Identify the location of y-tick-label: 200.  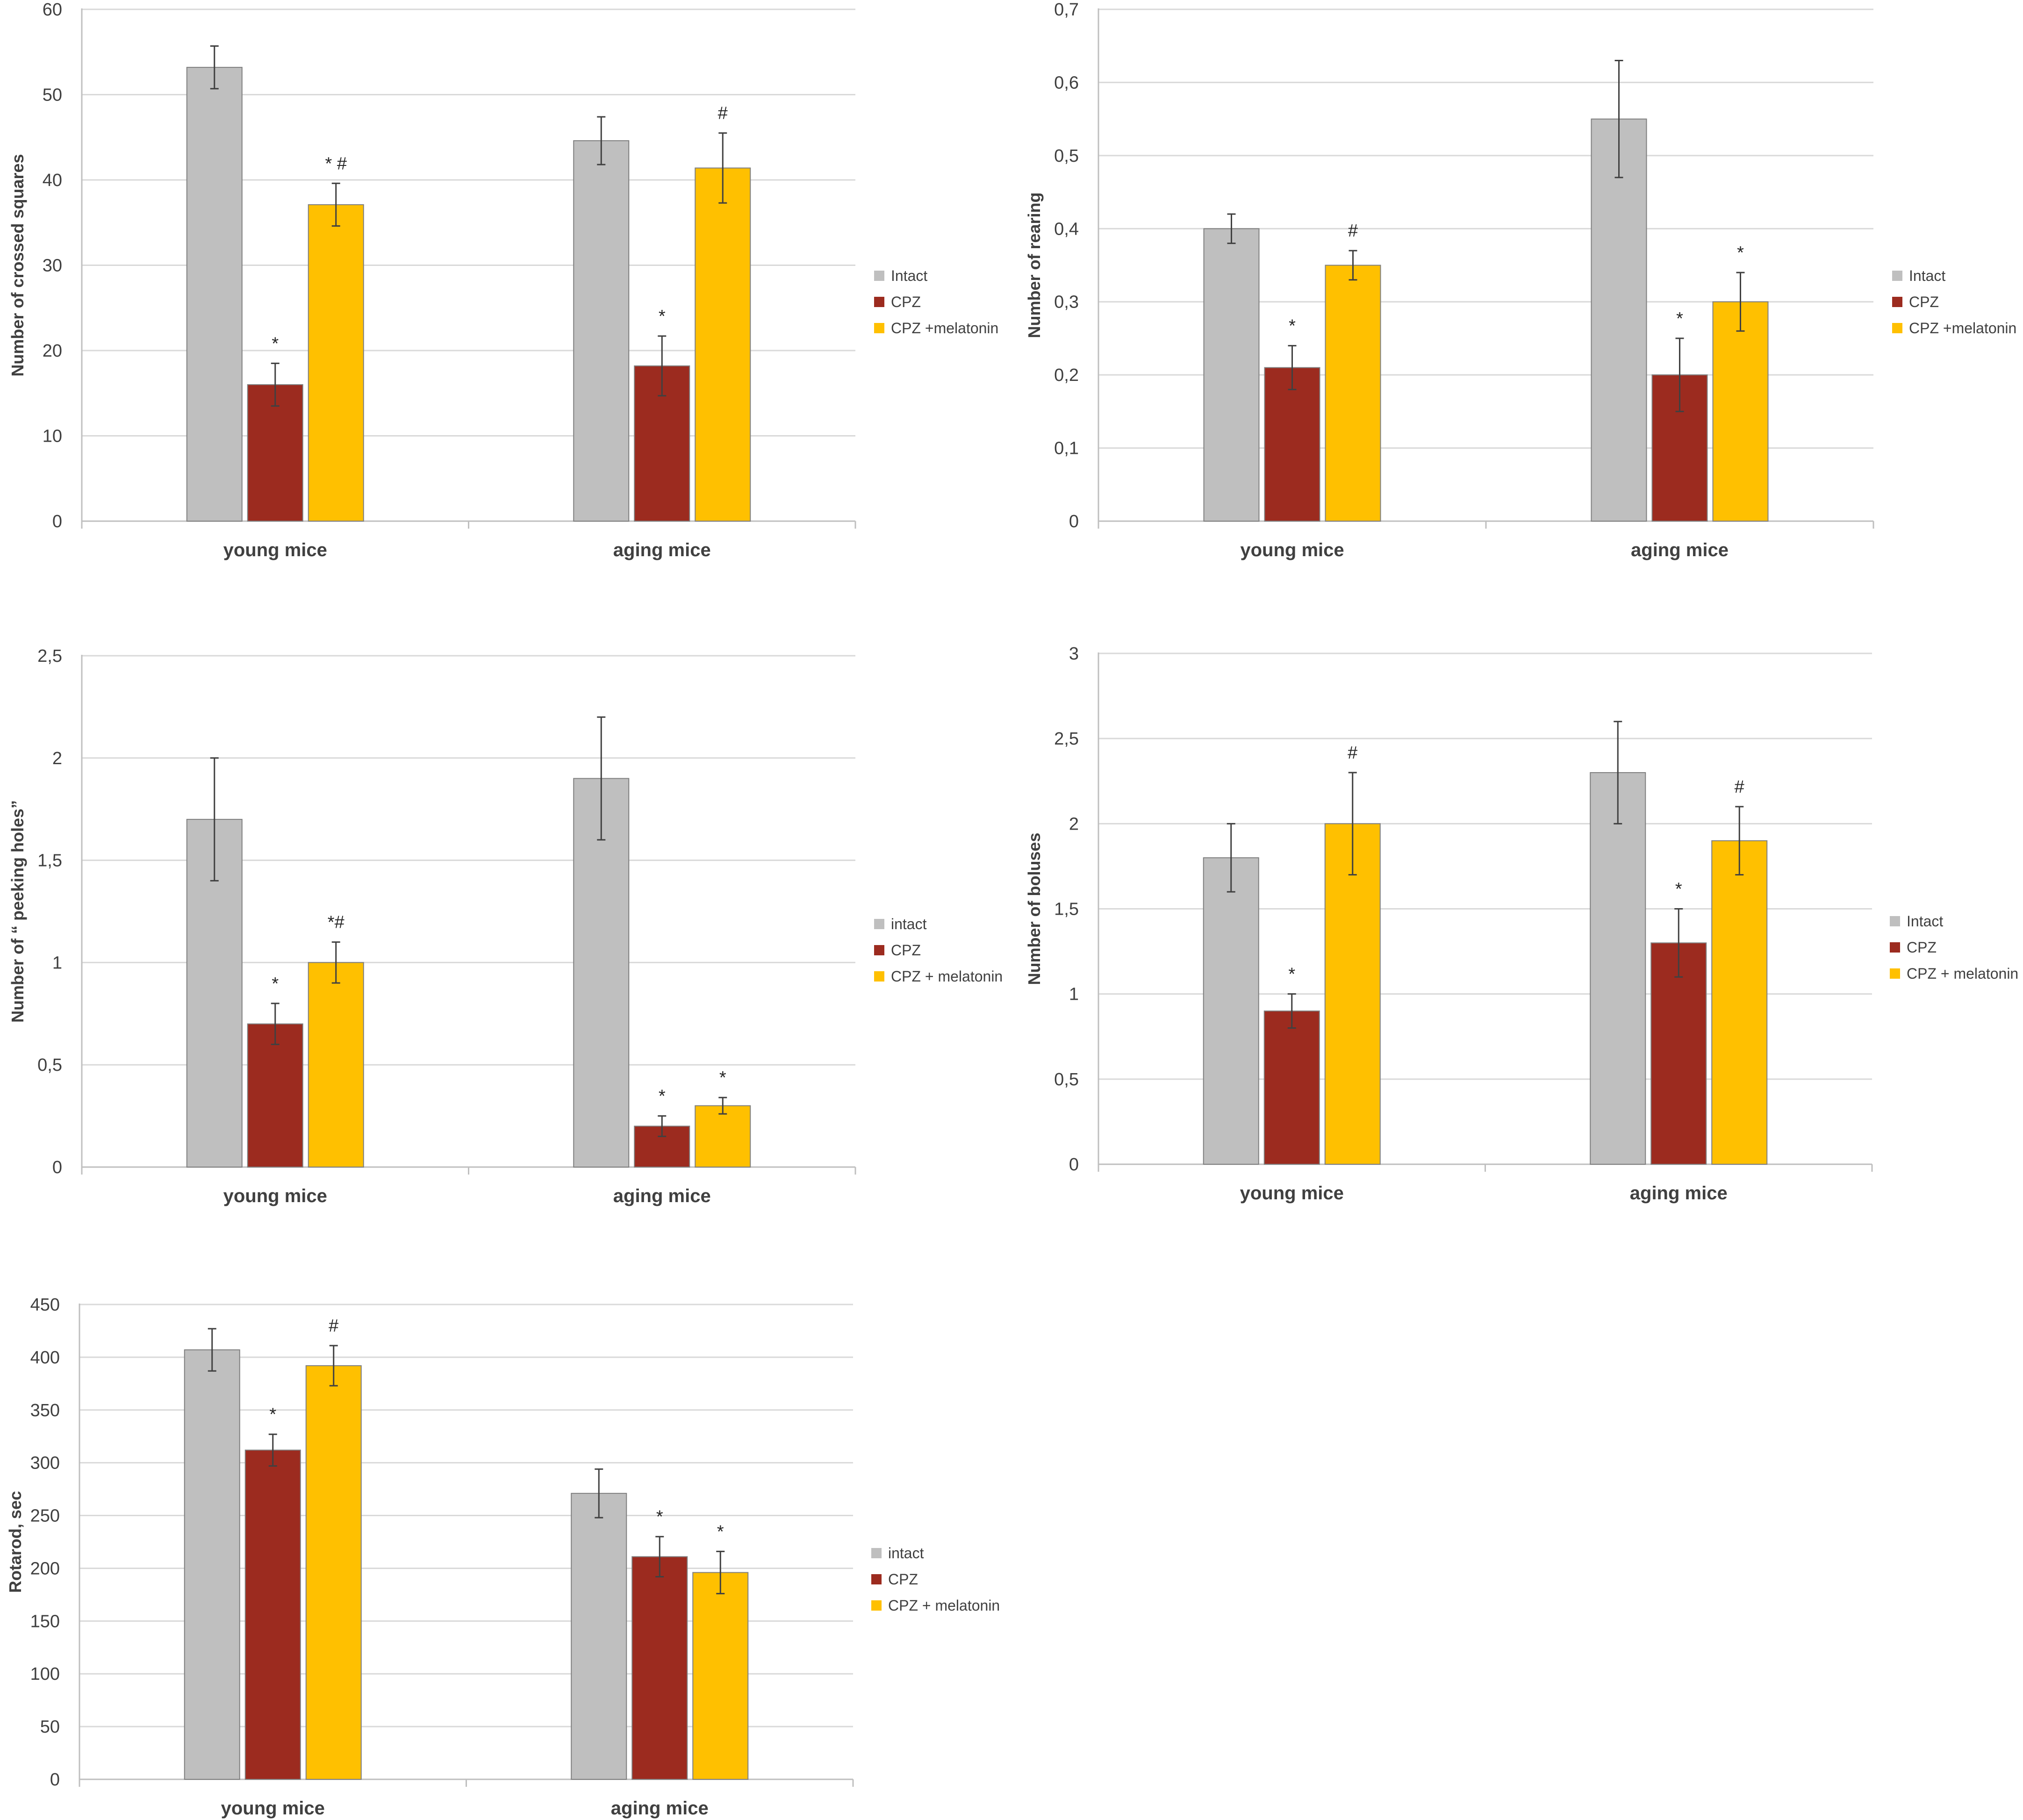
(45, 1568).